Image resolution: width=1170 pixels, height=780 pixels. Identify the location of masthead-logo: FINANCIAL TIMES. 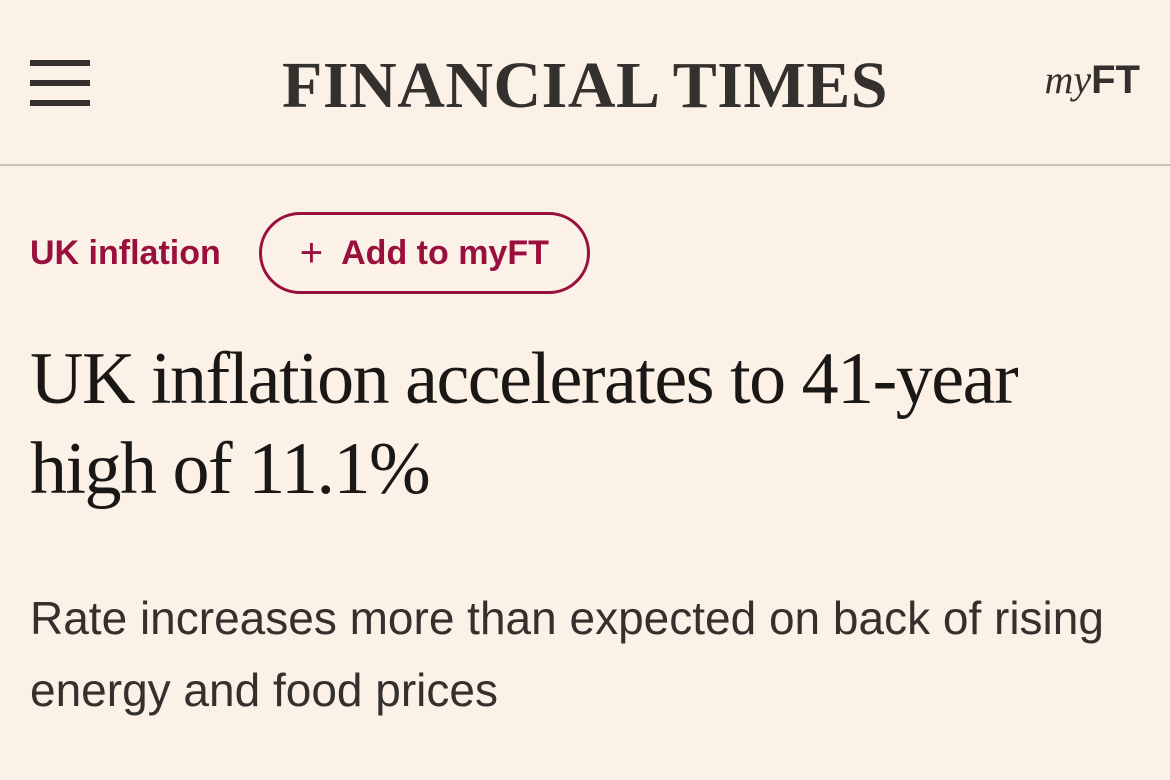
(585, 85).